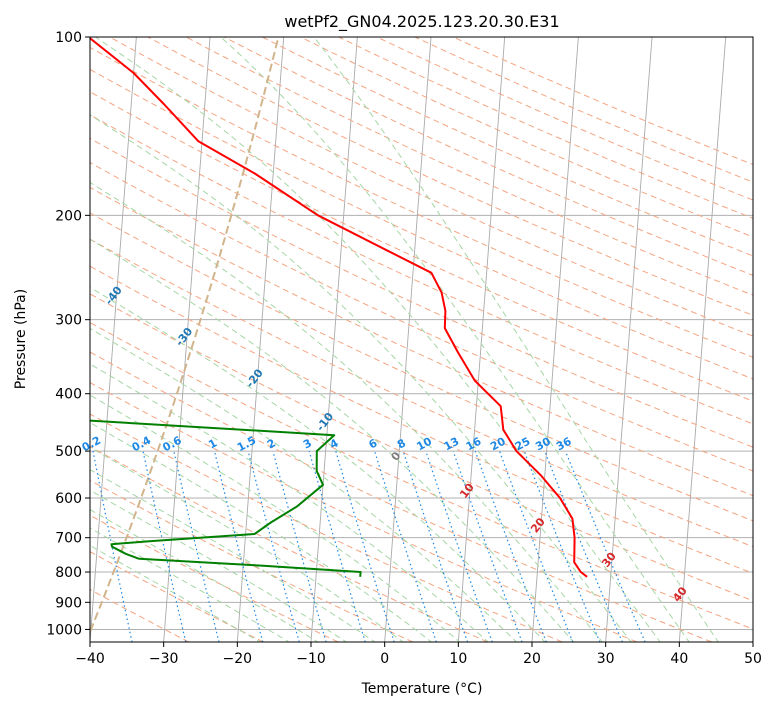 This screenshot has width=775, height=708. What do you see at coordinates (753, 659) in the screenshot?
I see `x-tick-label: 50` at bounding box center [753, 659].